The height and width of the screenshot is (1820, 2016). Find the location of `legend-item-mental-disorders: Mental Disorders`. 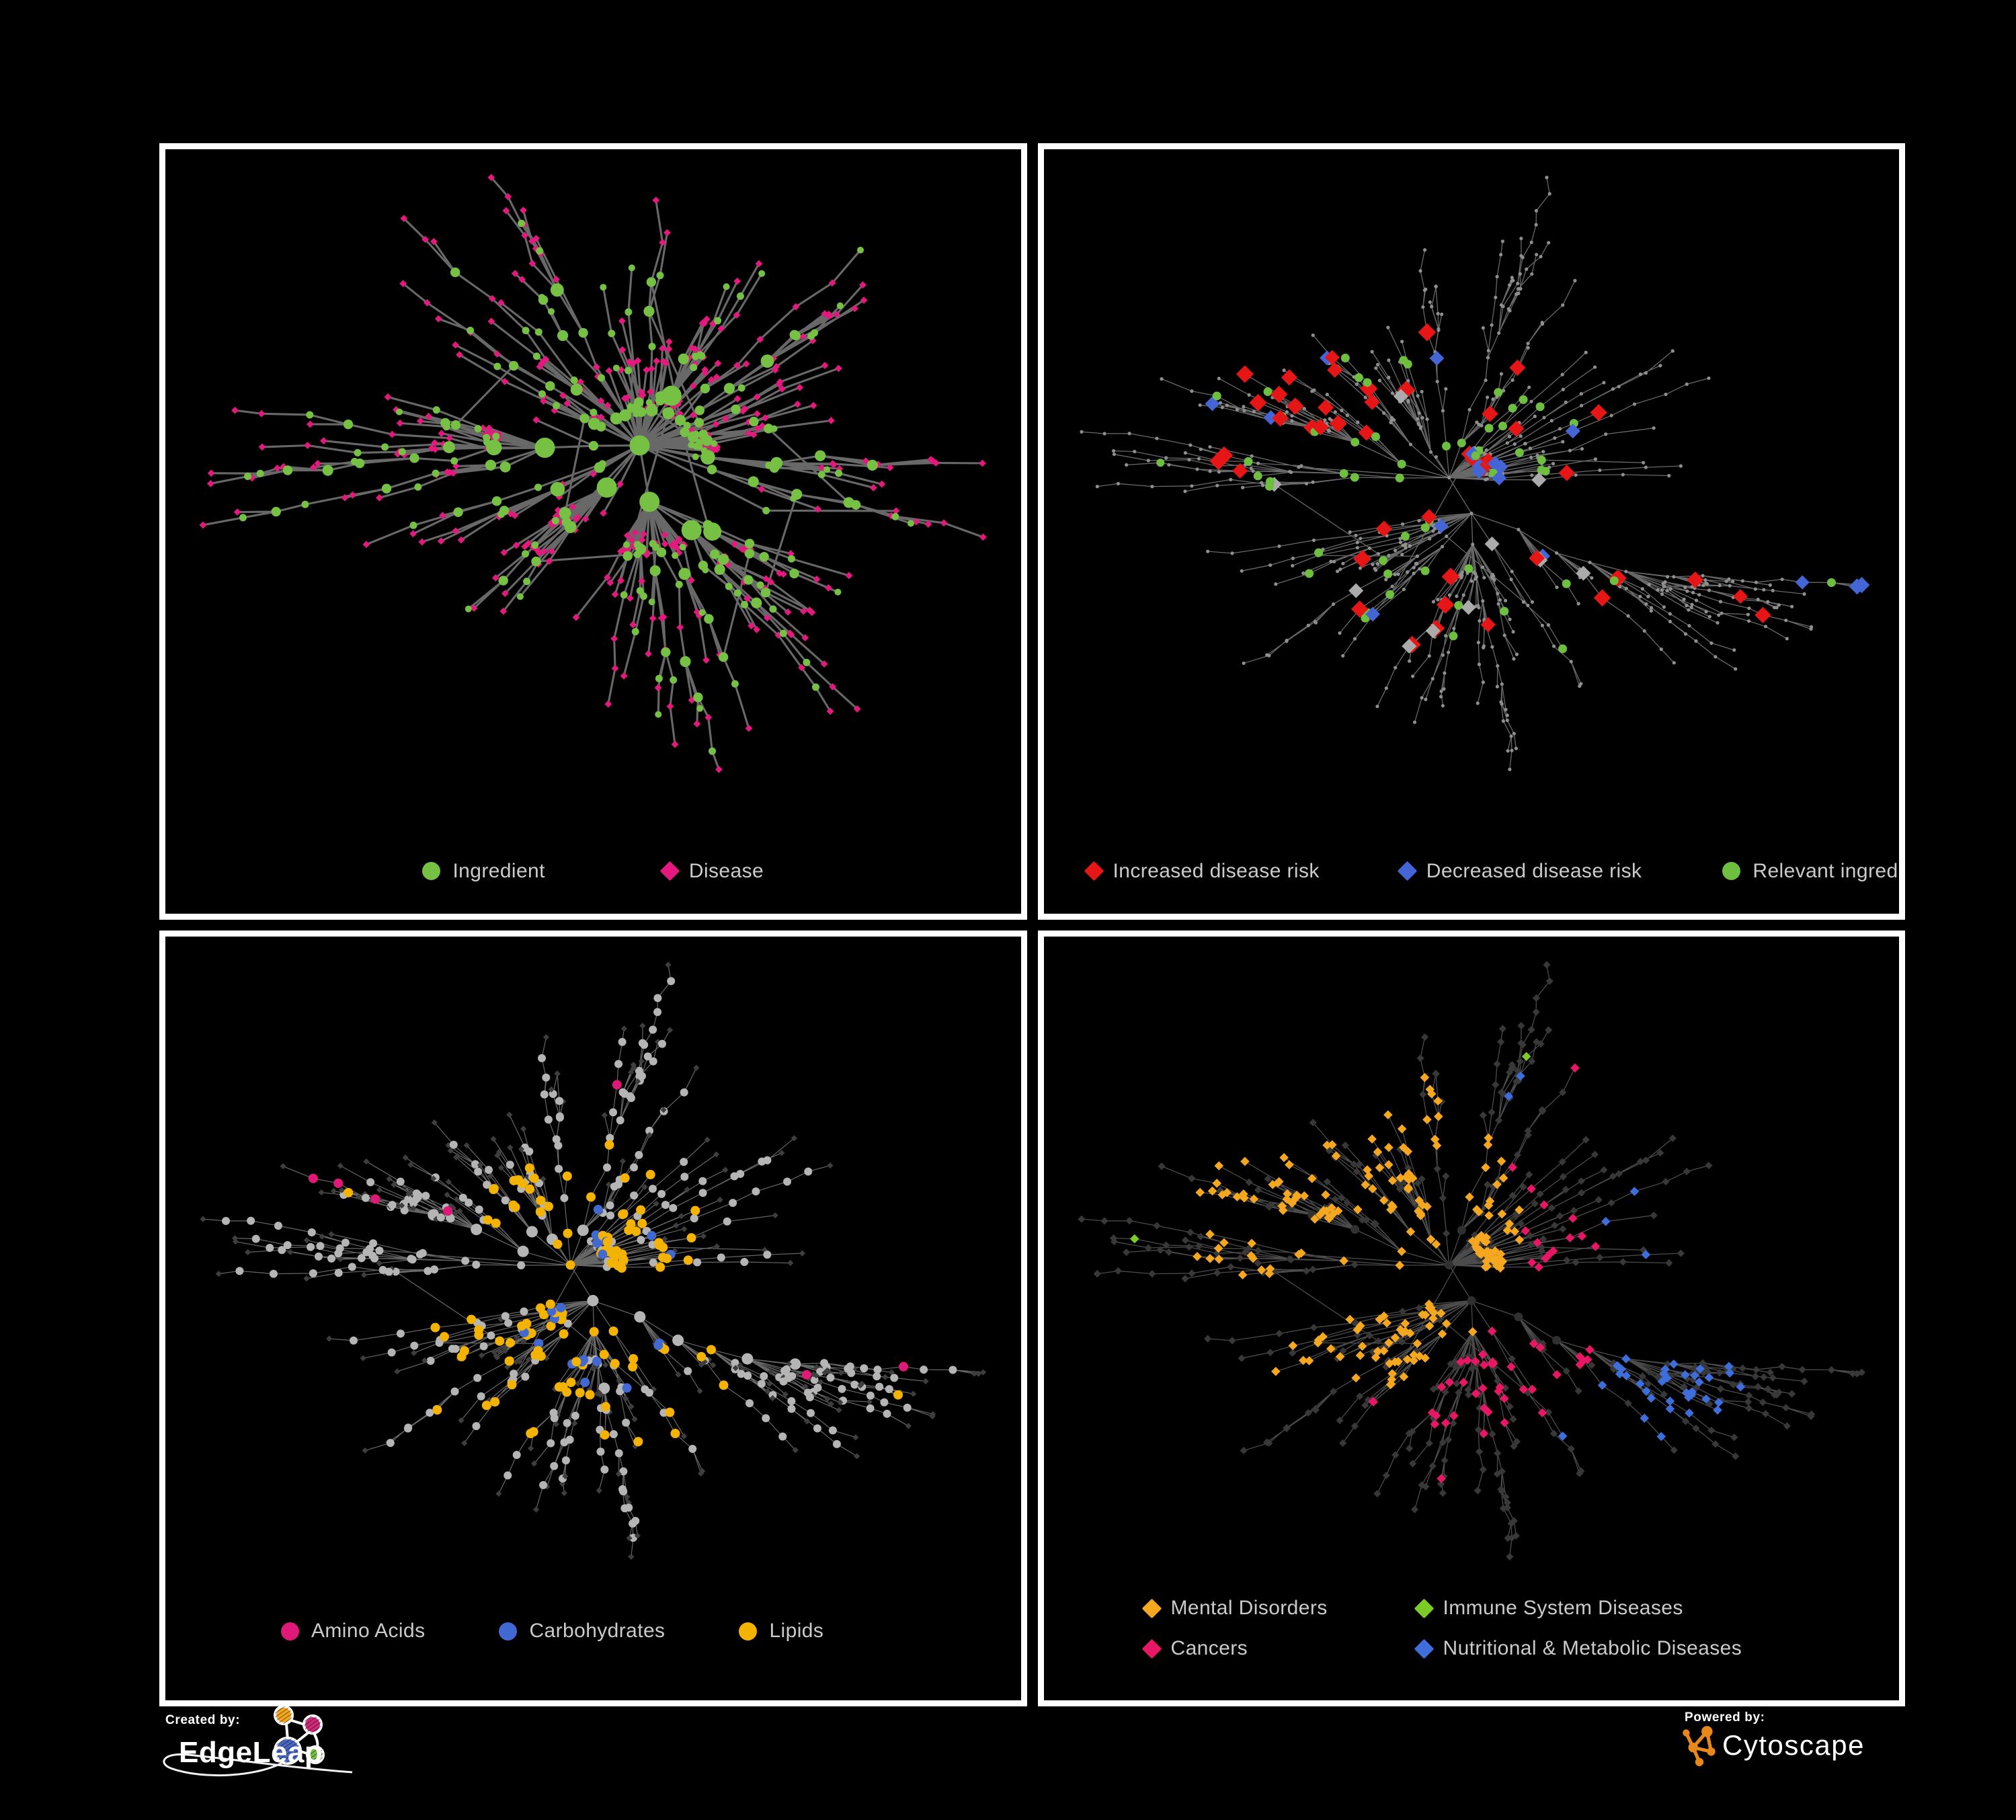

legend-item-mental-disorders: Mental Disorders is located at coordinates (1279, 1608).